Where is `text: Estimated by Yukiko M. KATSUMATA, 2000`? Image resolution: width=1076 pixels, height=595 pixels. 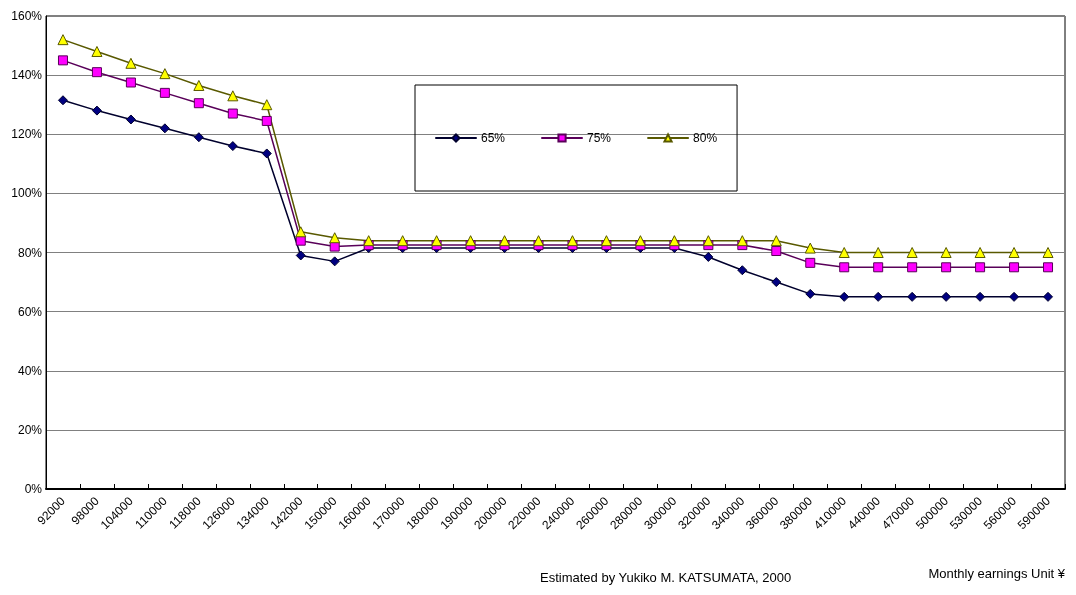
text: Estimated by Yukiko M. KATSUMATA, 2000 is located at coordinates (666, 577).